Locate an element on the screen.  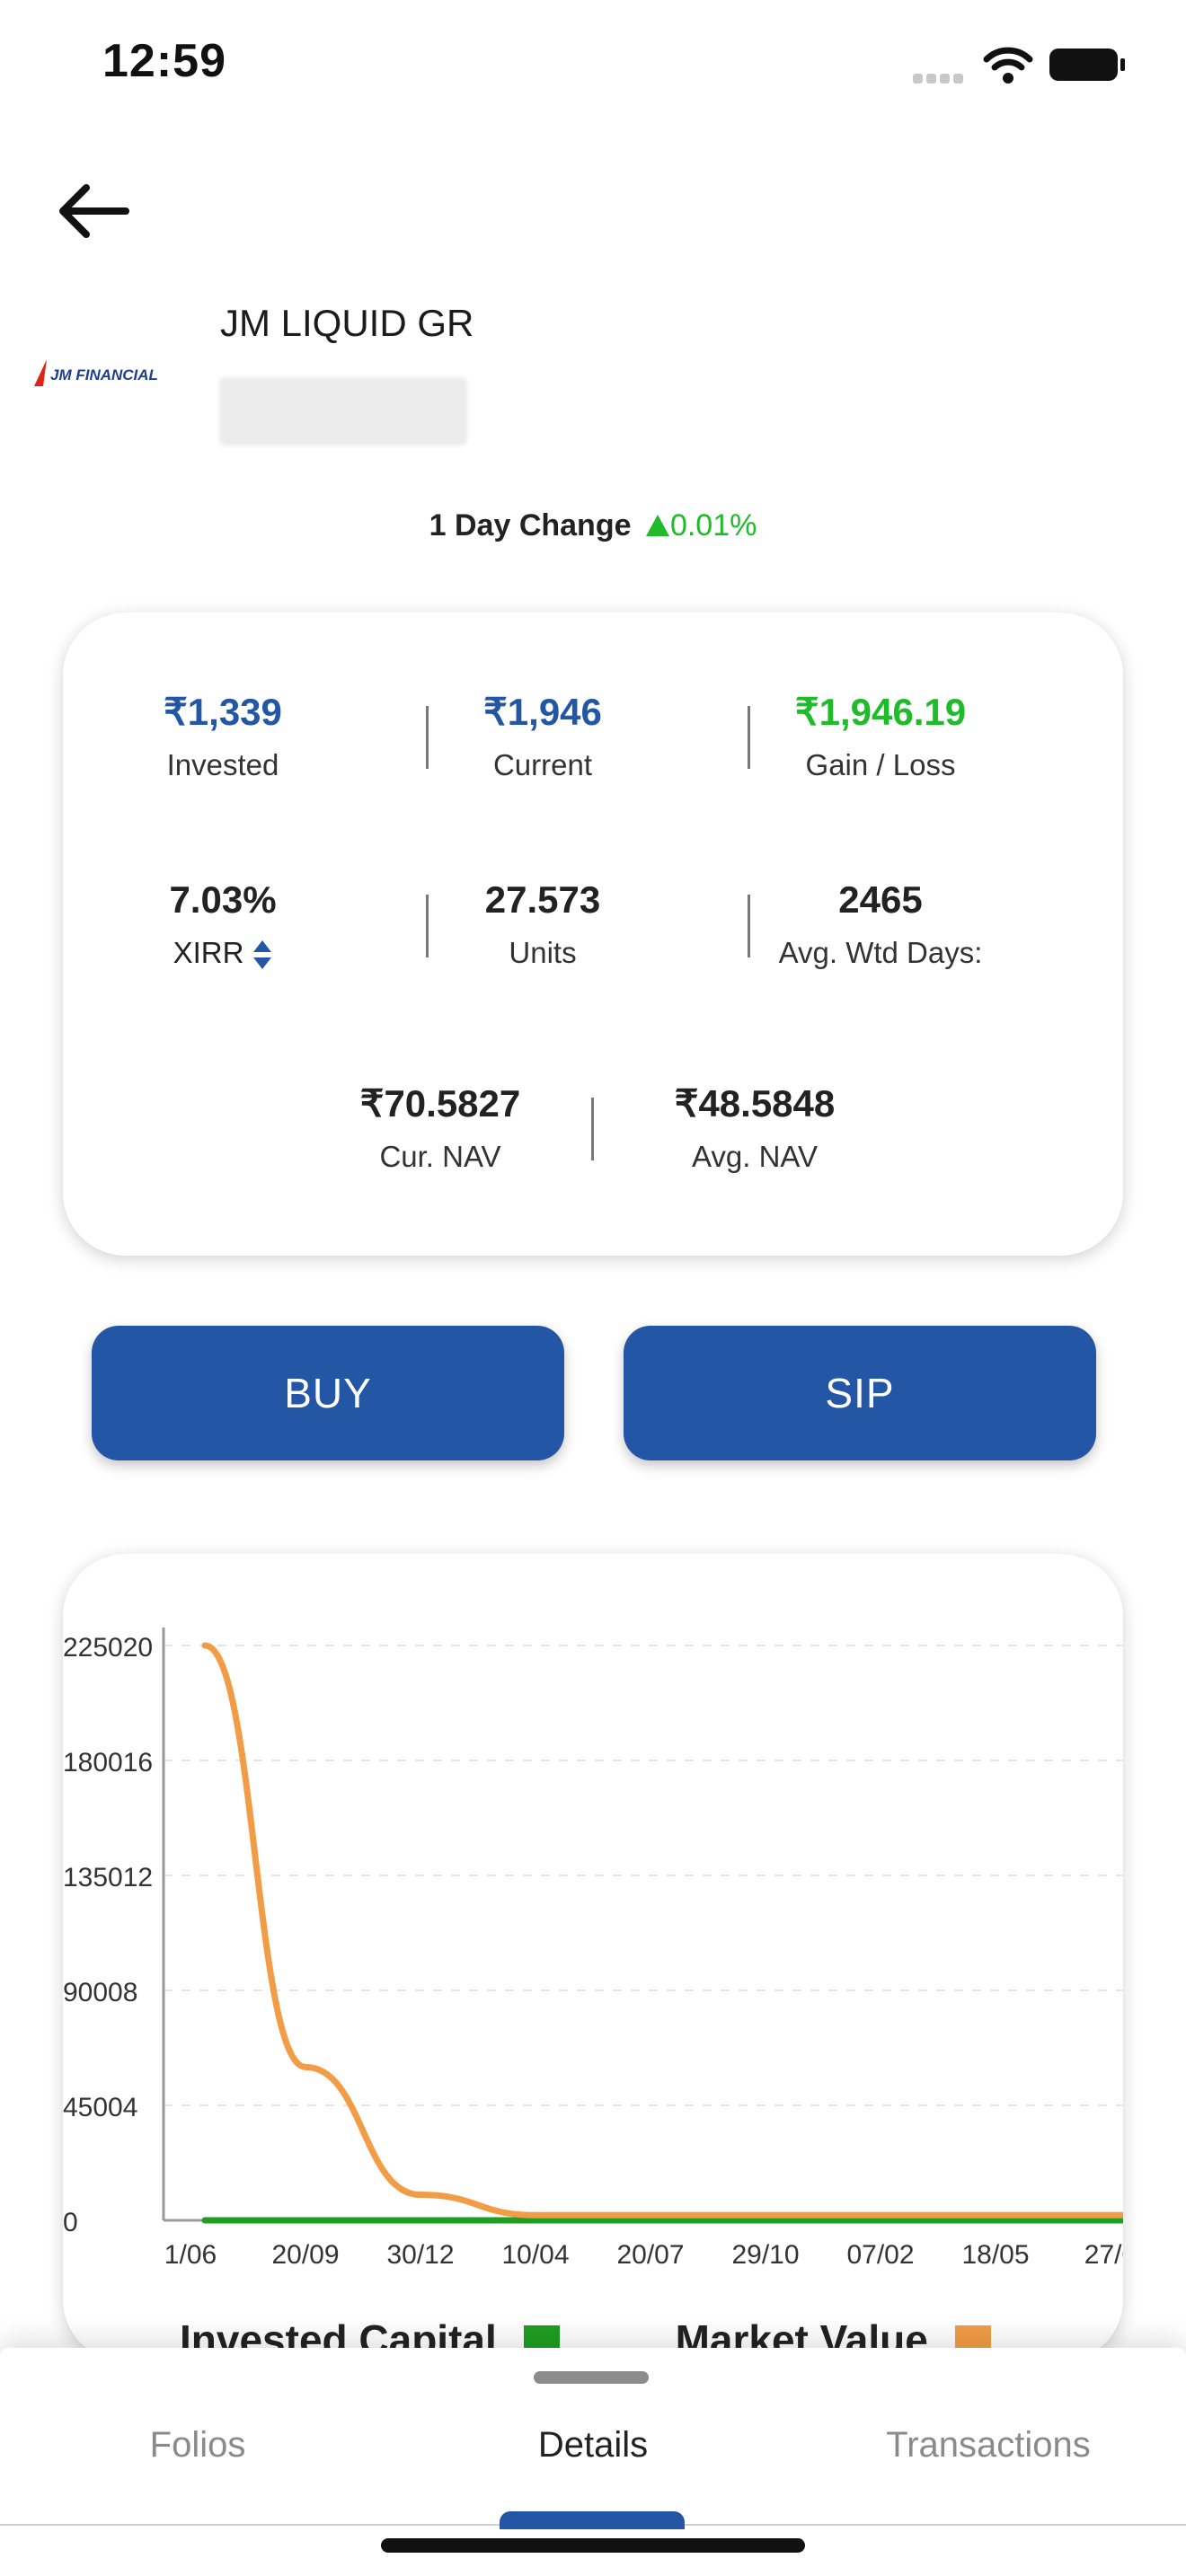
fund-house-logo: JM FINANCIAL is located at coordinates (99, 374).